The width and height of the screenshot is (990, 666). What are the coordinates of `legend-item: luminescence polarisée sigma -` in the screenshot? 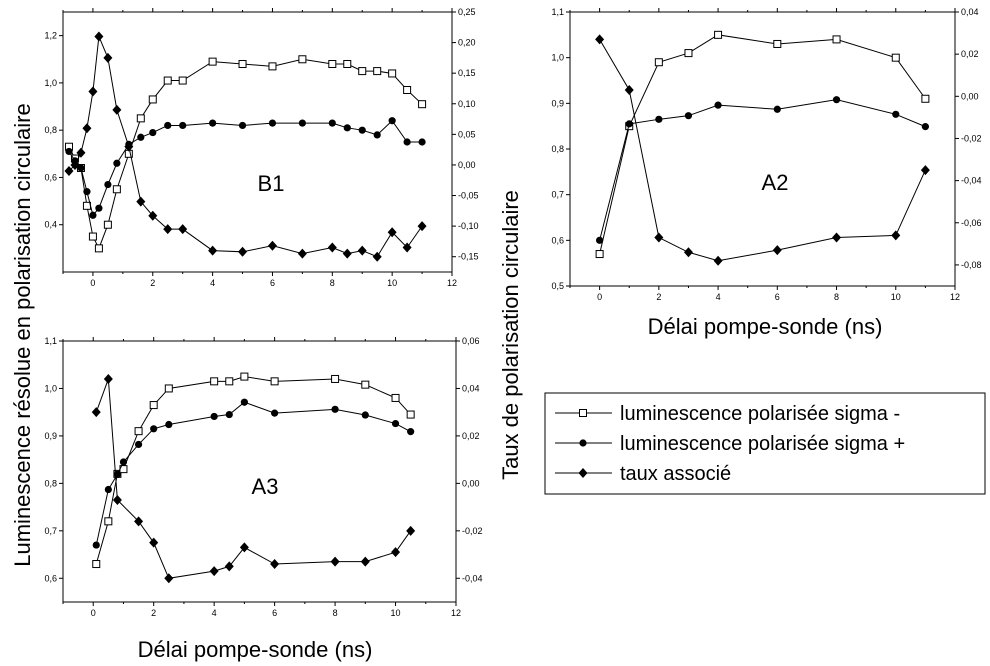 It's located at (727, 414).